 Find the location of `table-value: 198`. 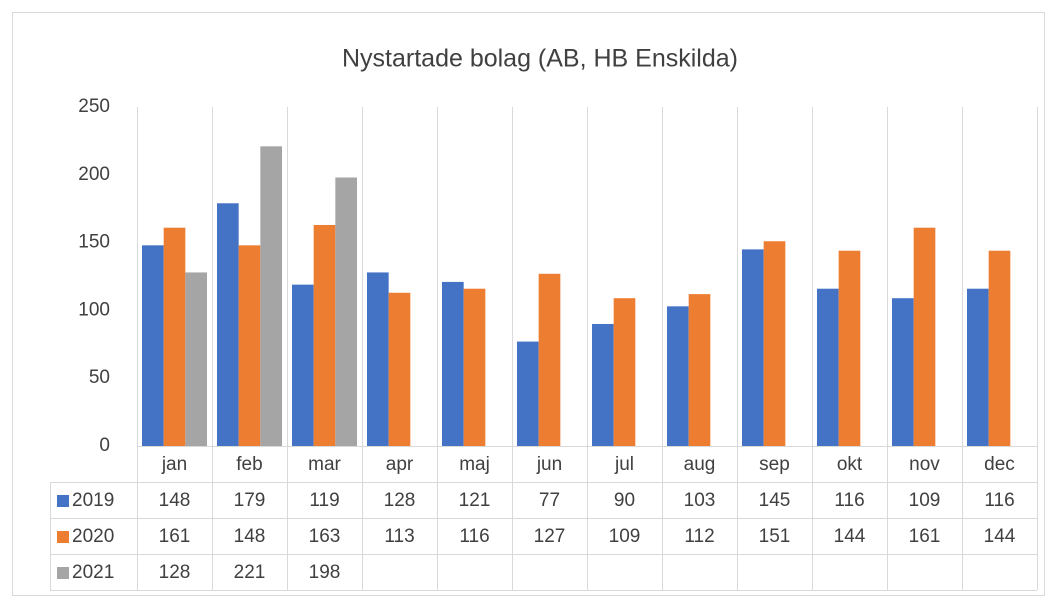

table-value: 198 is located at coordinates (325, 572).